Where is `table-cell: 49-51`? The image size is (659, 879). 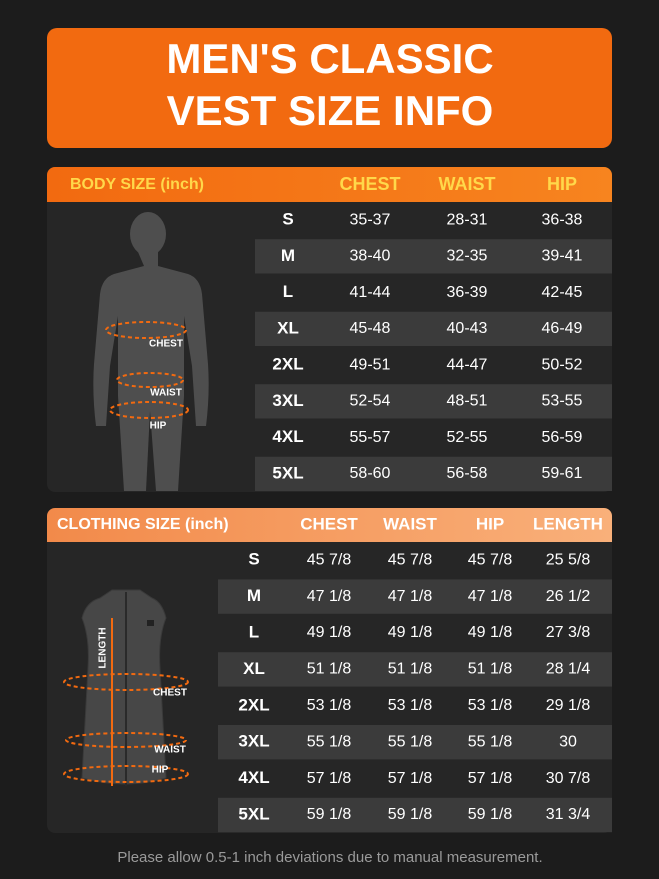 table-cell: 49-51 is located at coordinates (370, 364).